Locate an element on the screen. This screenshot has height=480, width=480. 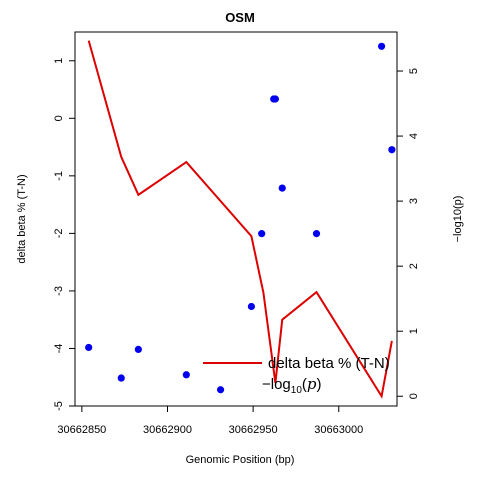
y-left-tick-label: -2 is located at coordinates (59, 233).